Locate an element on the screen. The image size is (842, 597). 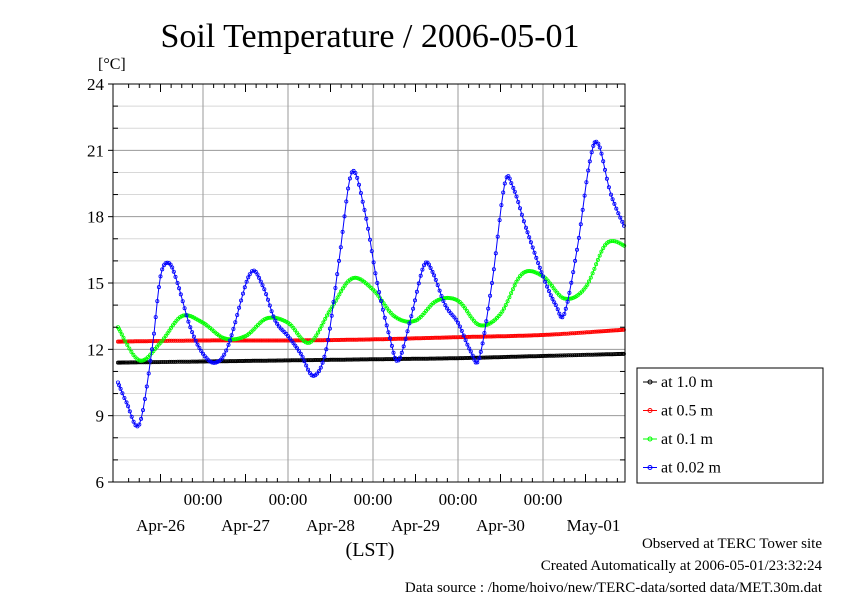
legend-label: at 1.0 m is located at coordinates (687, 382).